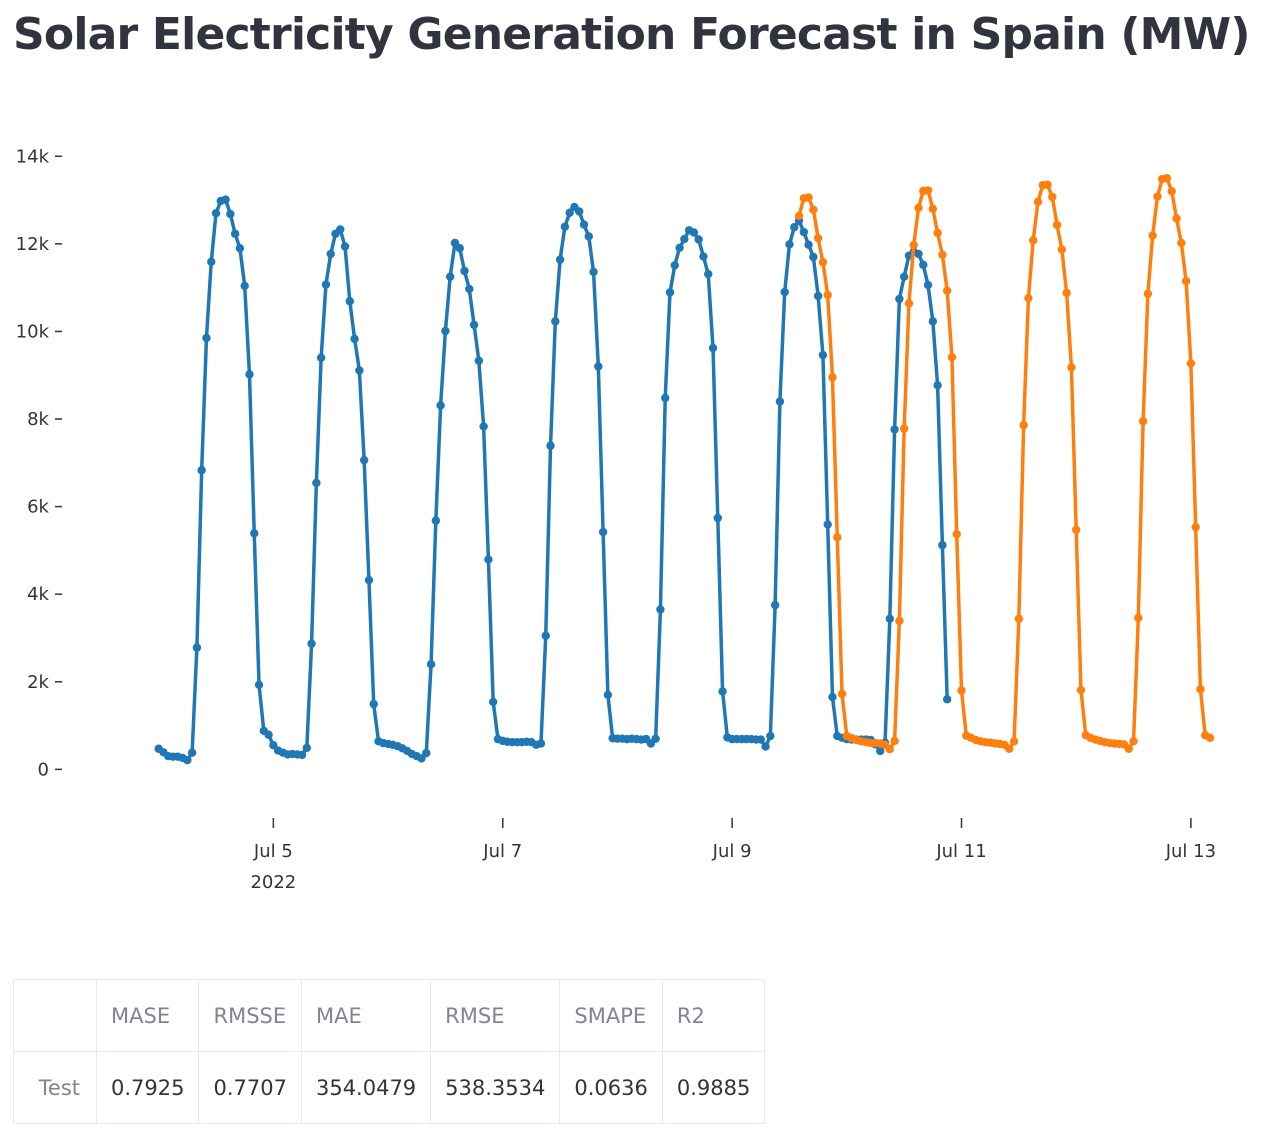 The image size is (1276, 1134). I want to click on column-header: RMSE, so click(495, 1015).